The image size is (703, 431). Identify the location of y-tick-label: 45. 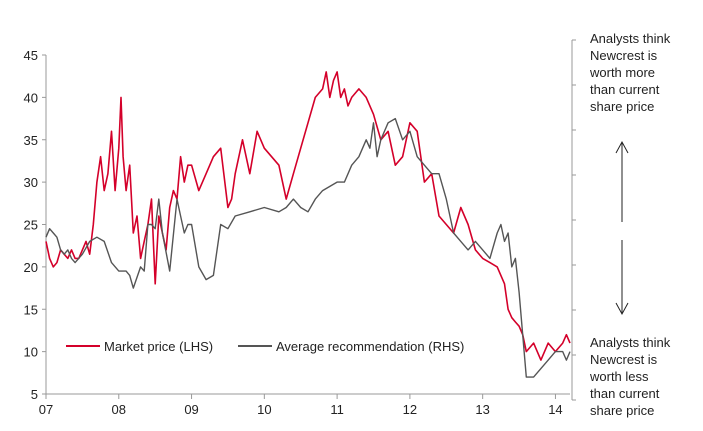
(31, 55).